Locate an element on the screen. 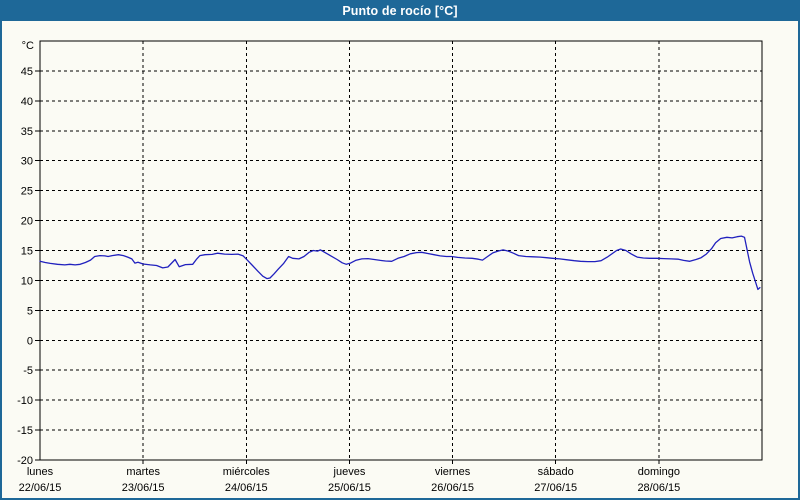  chart-title-bar: Punto de rocío [°C] is located at coordinates (400, 10).